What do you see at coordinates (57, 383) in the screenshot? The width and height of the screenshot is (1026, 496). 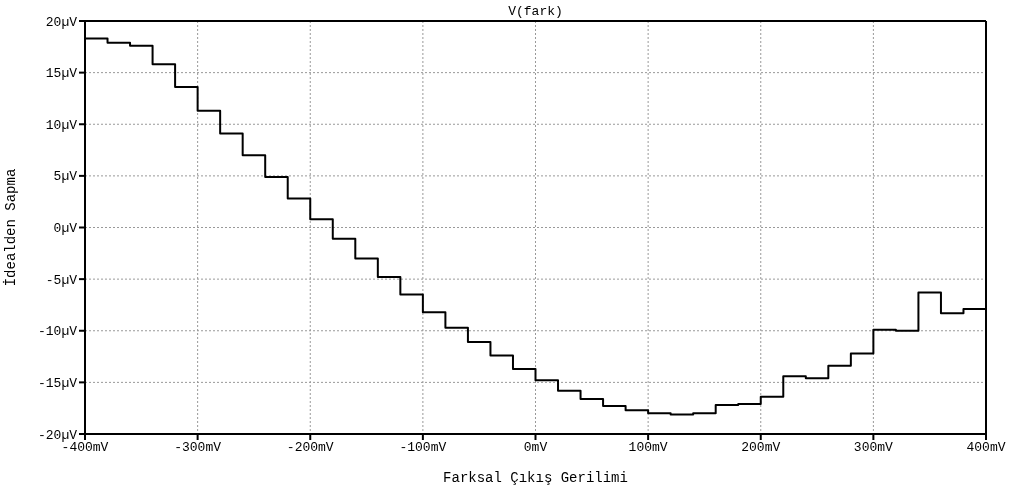 I see `y-tick-label: -15µV` at bounding box center [57, 383].